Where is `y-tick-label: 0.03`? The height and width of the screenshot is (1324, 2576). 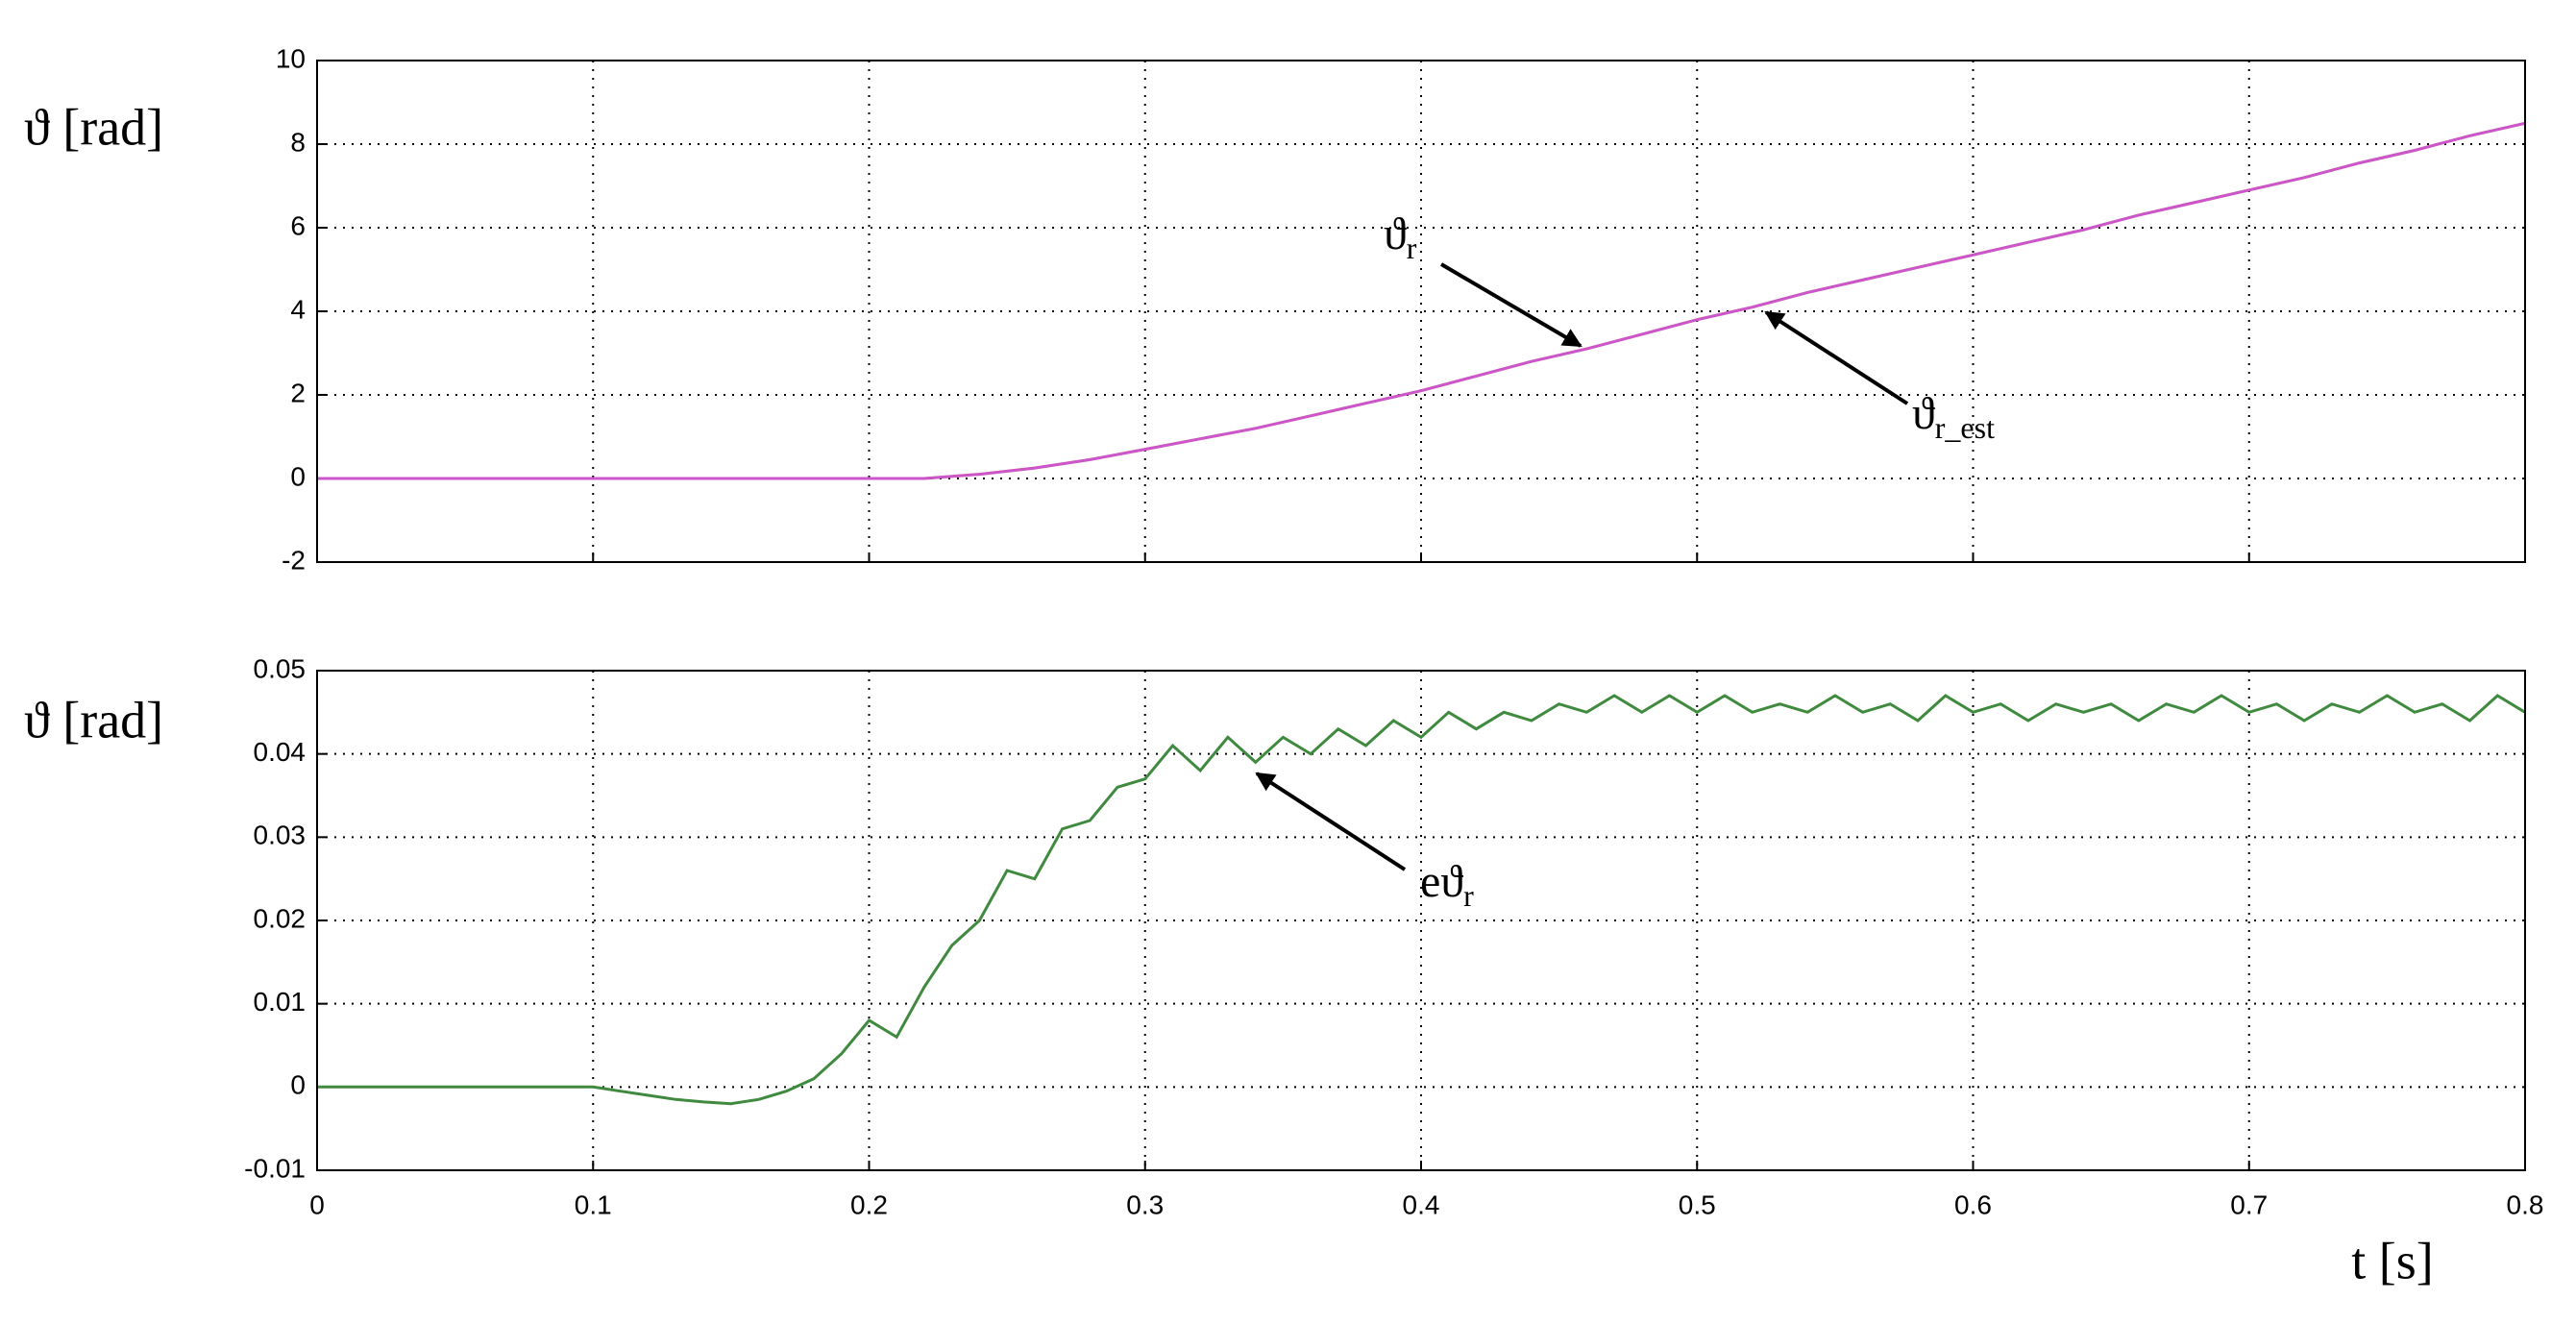
y-tick-label: 0.03 is located at coordinates (280, 835).